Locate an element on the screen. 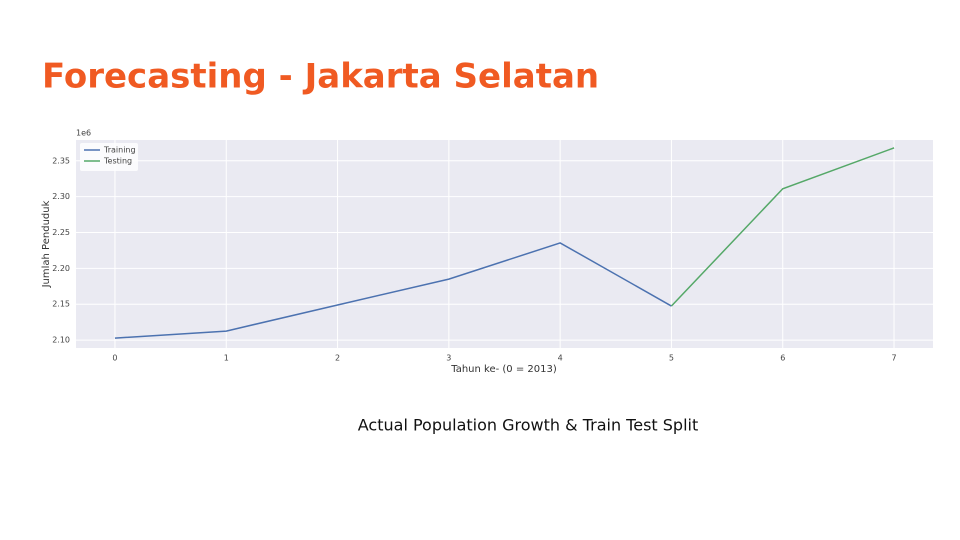  y-tick-label: 2.10 is located at coordinates (61, 340).